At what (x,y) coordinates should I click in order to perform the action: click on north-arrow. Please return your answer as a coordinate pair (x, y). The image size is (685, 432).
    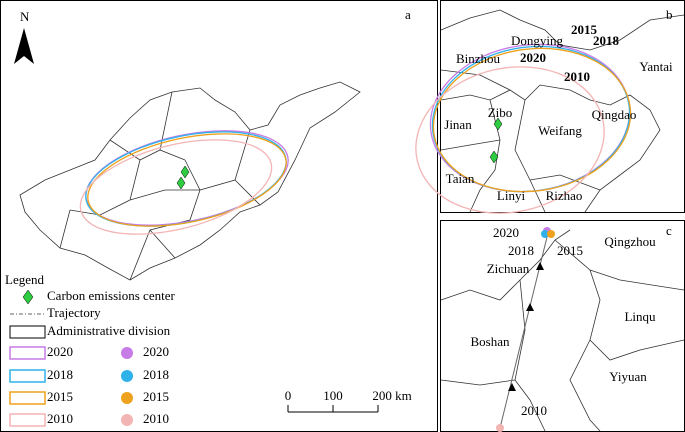
    Looking at the image, I should click on (24, 46).